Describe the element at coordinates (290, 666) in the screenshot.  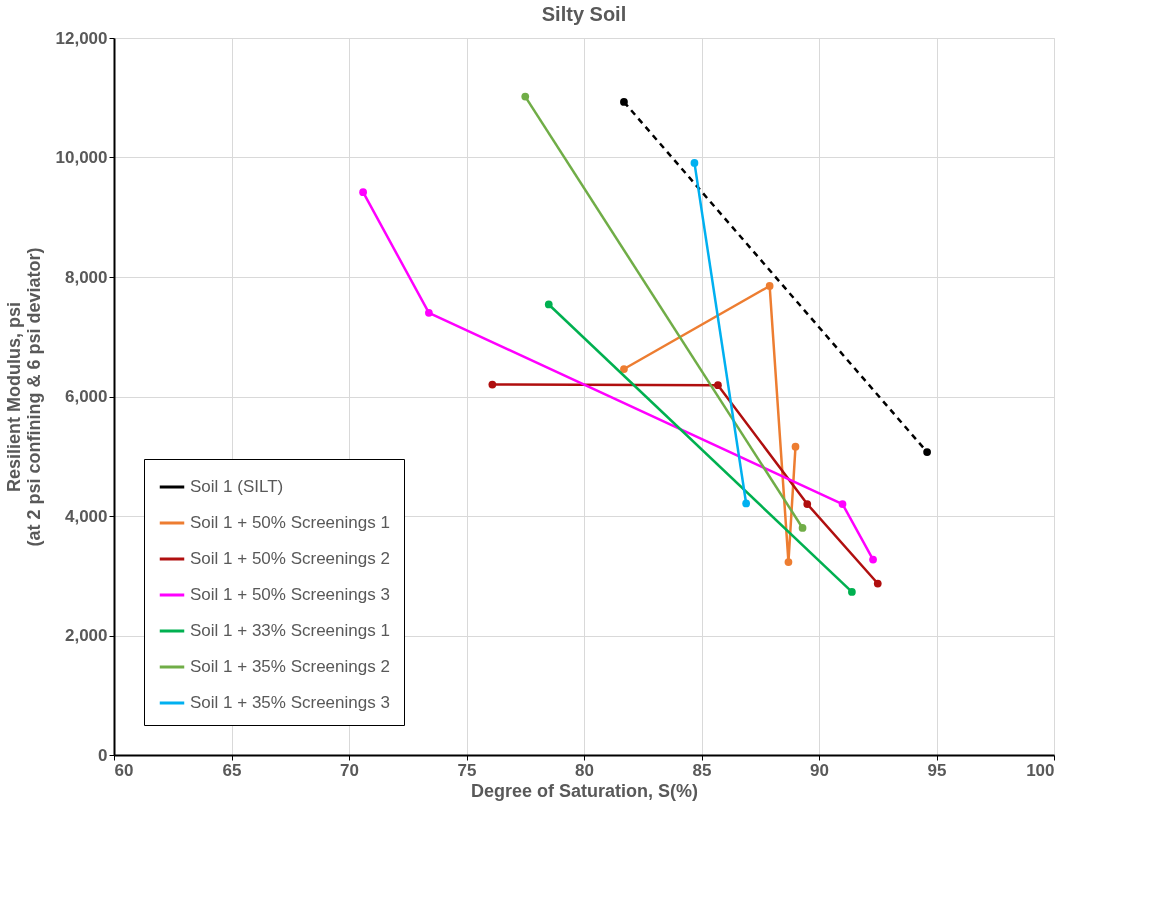
I see `legend-label: Soil 1 + 35% Screenings 2` at that location.